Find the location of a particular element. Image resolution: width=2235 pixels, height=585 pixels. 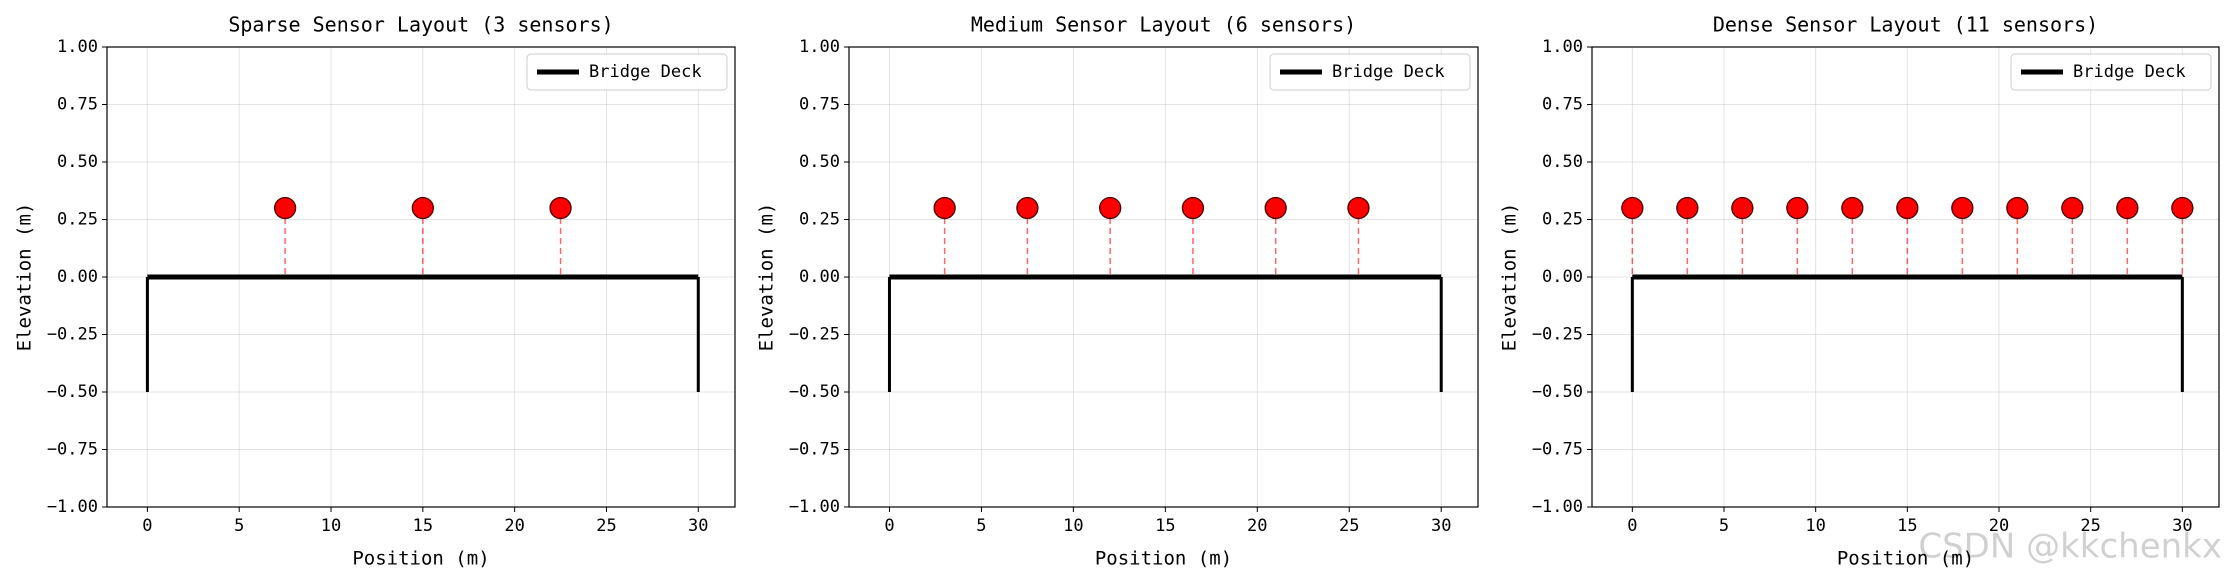

watermark: CSDN @kkchenkx is located at coordinates (2070, 547).